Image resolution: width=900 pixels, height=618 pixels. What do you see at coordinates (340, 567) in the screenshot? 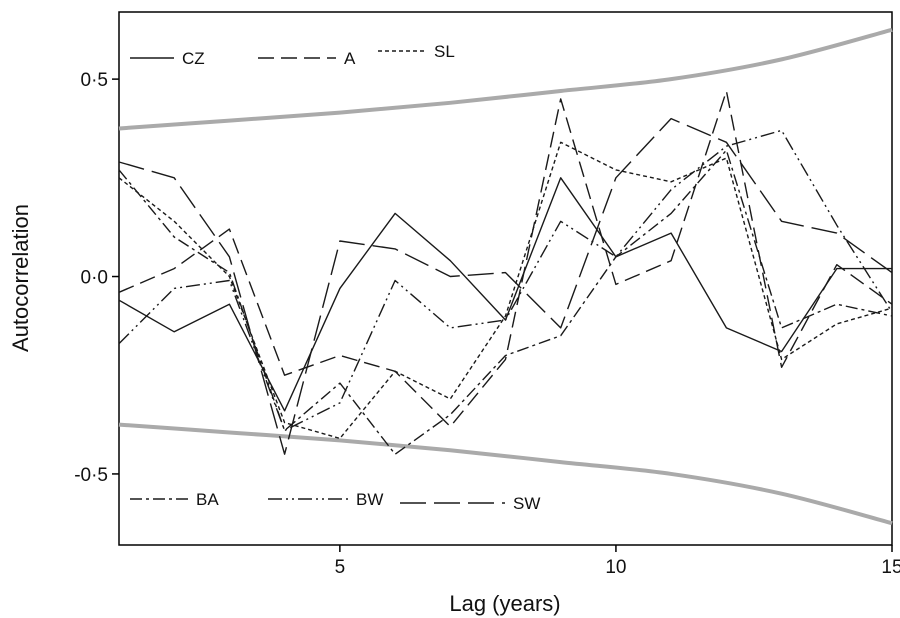
I see `x-tick-label: 5` at bounding box center [340, 567].